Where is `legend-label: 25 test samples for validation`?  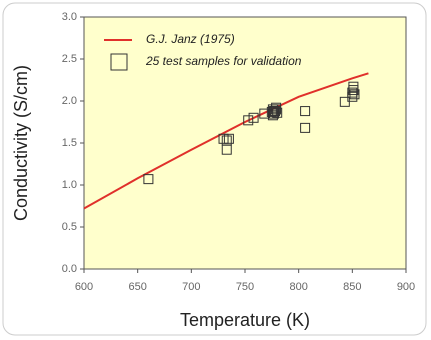
legend-label: 25 test samples for validation is located at coordinates (223, 61).